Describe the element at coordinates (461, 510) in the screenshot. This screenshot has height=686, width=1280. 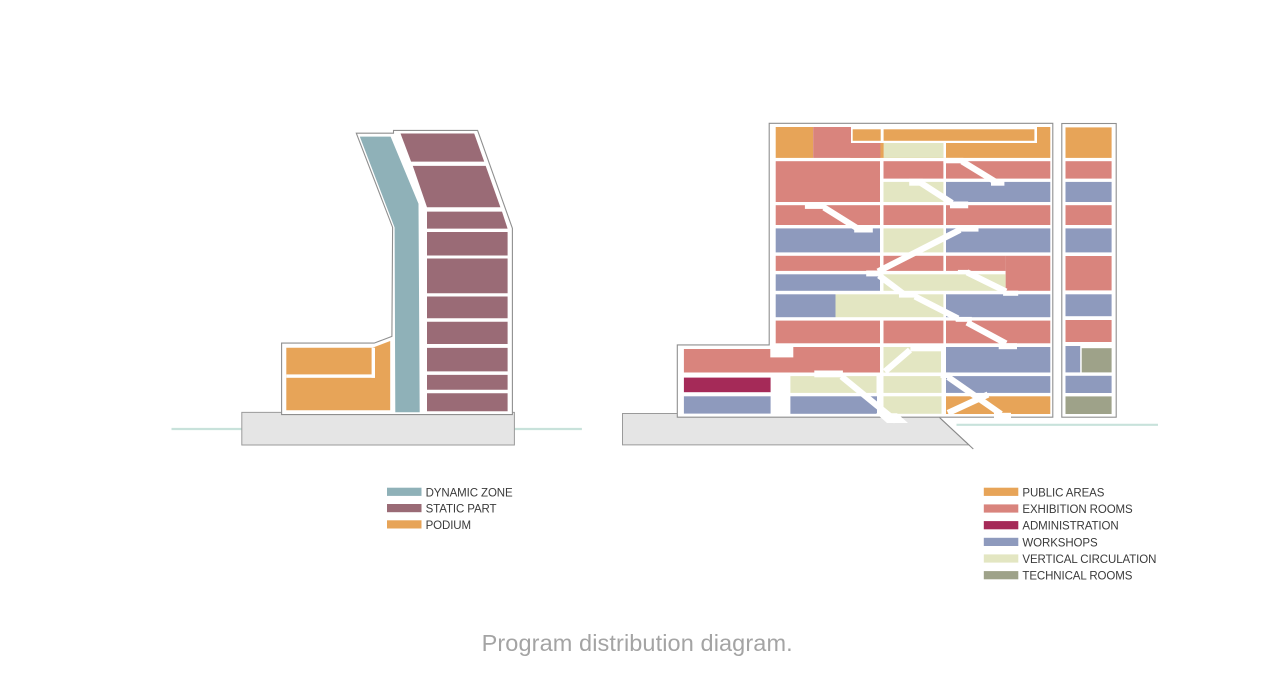
I see `svg-text: STATIC PART` at that location.